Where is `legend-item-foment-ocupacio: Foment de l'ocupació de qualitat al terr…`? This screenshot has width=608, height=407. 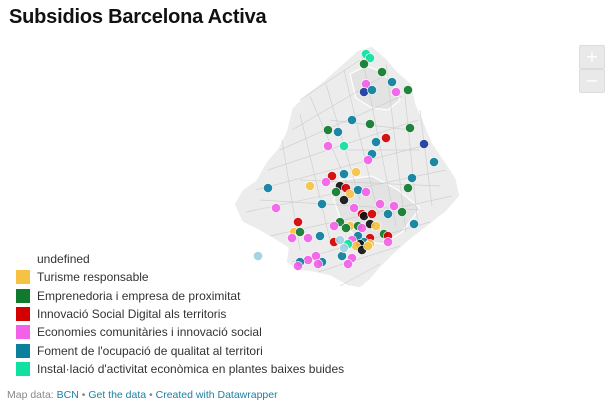
legend-item-foment-ocupacio: Foment de l'ocupació de qualitat al terr… is located at coordinates (180, 351).